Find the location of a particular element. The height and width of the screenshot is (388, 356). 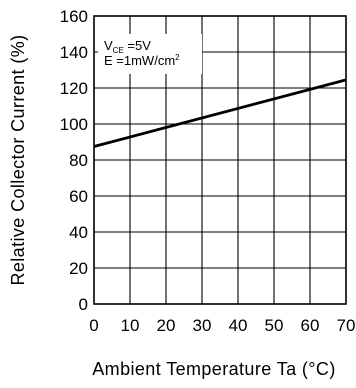

y-axis-title: Relative Collector Current (%) is located at coordinates (18, 159).